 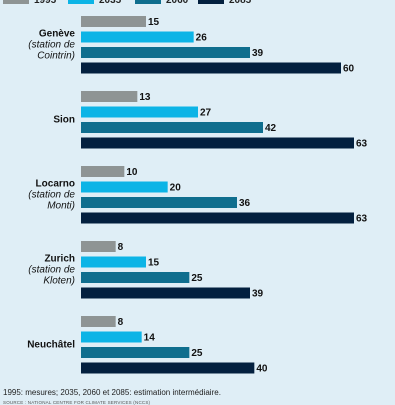 I want to click on data-label: 42, so click(x=271, y=128).